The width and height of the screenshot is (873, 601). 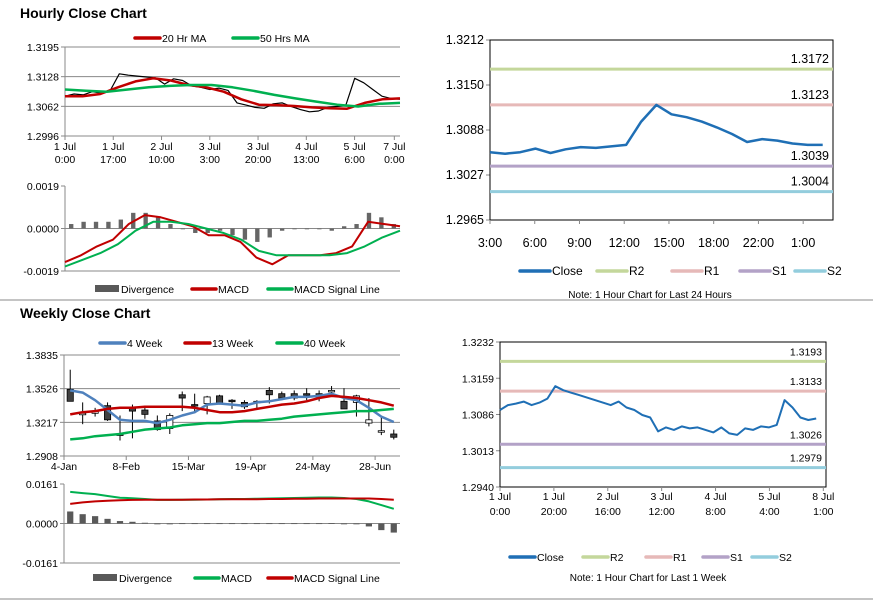 What do you see at coordinates (668, 243) in the screenshot?
I see `x-tick-label: 15:00` at bounding box center [668, 243].